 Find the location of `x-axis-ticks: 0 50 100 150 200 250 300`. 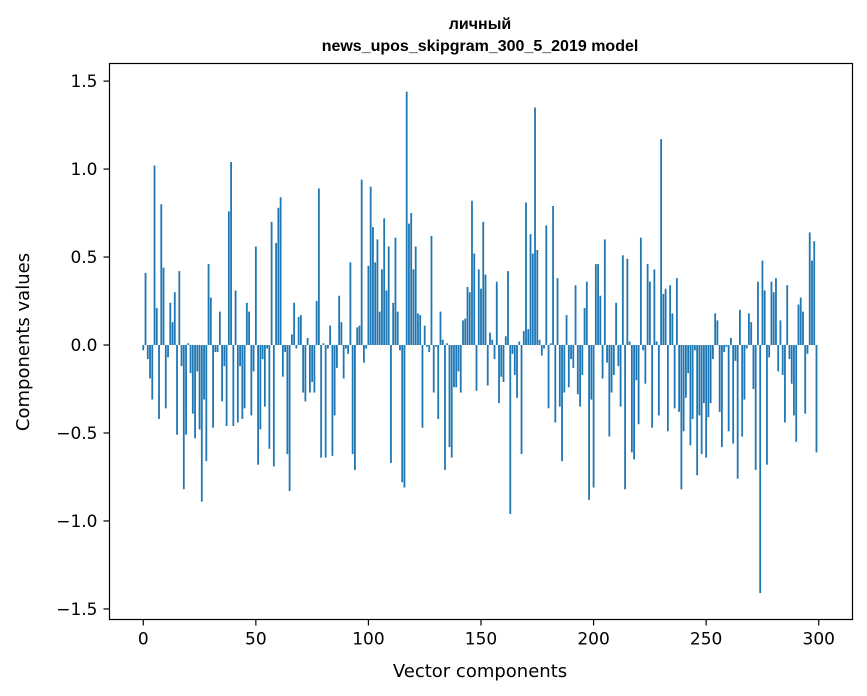

x-axis-ticks: 0 50 100 150 200 250 300 is located at coordinates (486, 634).